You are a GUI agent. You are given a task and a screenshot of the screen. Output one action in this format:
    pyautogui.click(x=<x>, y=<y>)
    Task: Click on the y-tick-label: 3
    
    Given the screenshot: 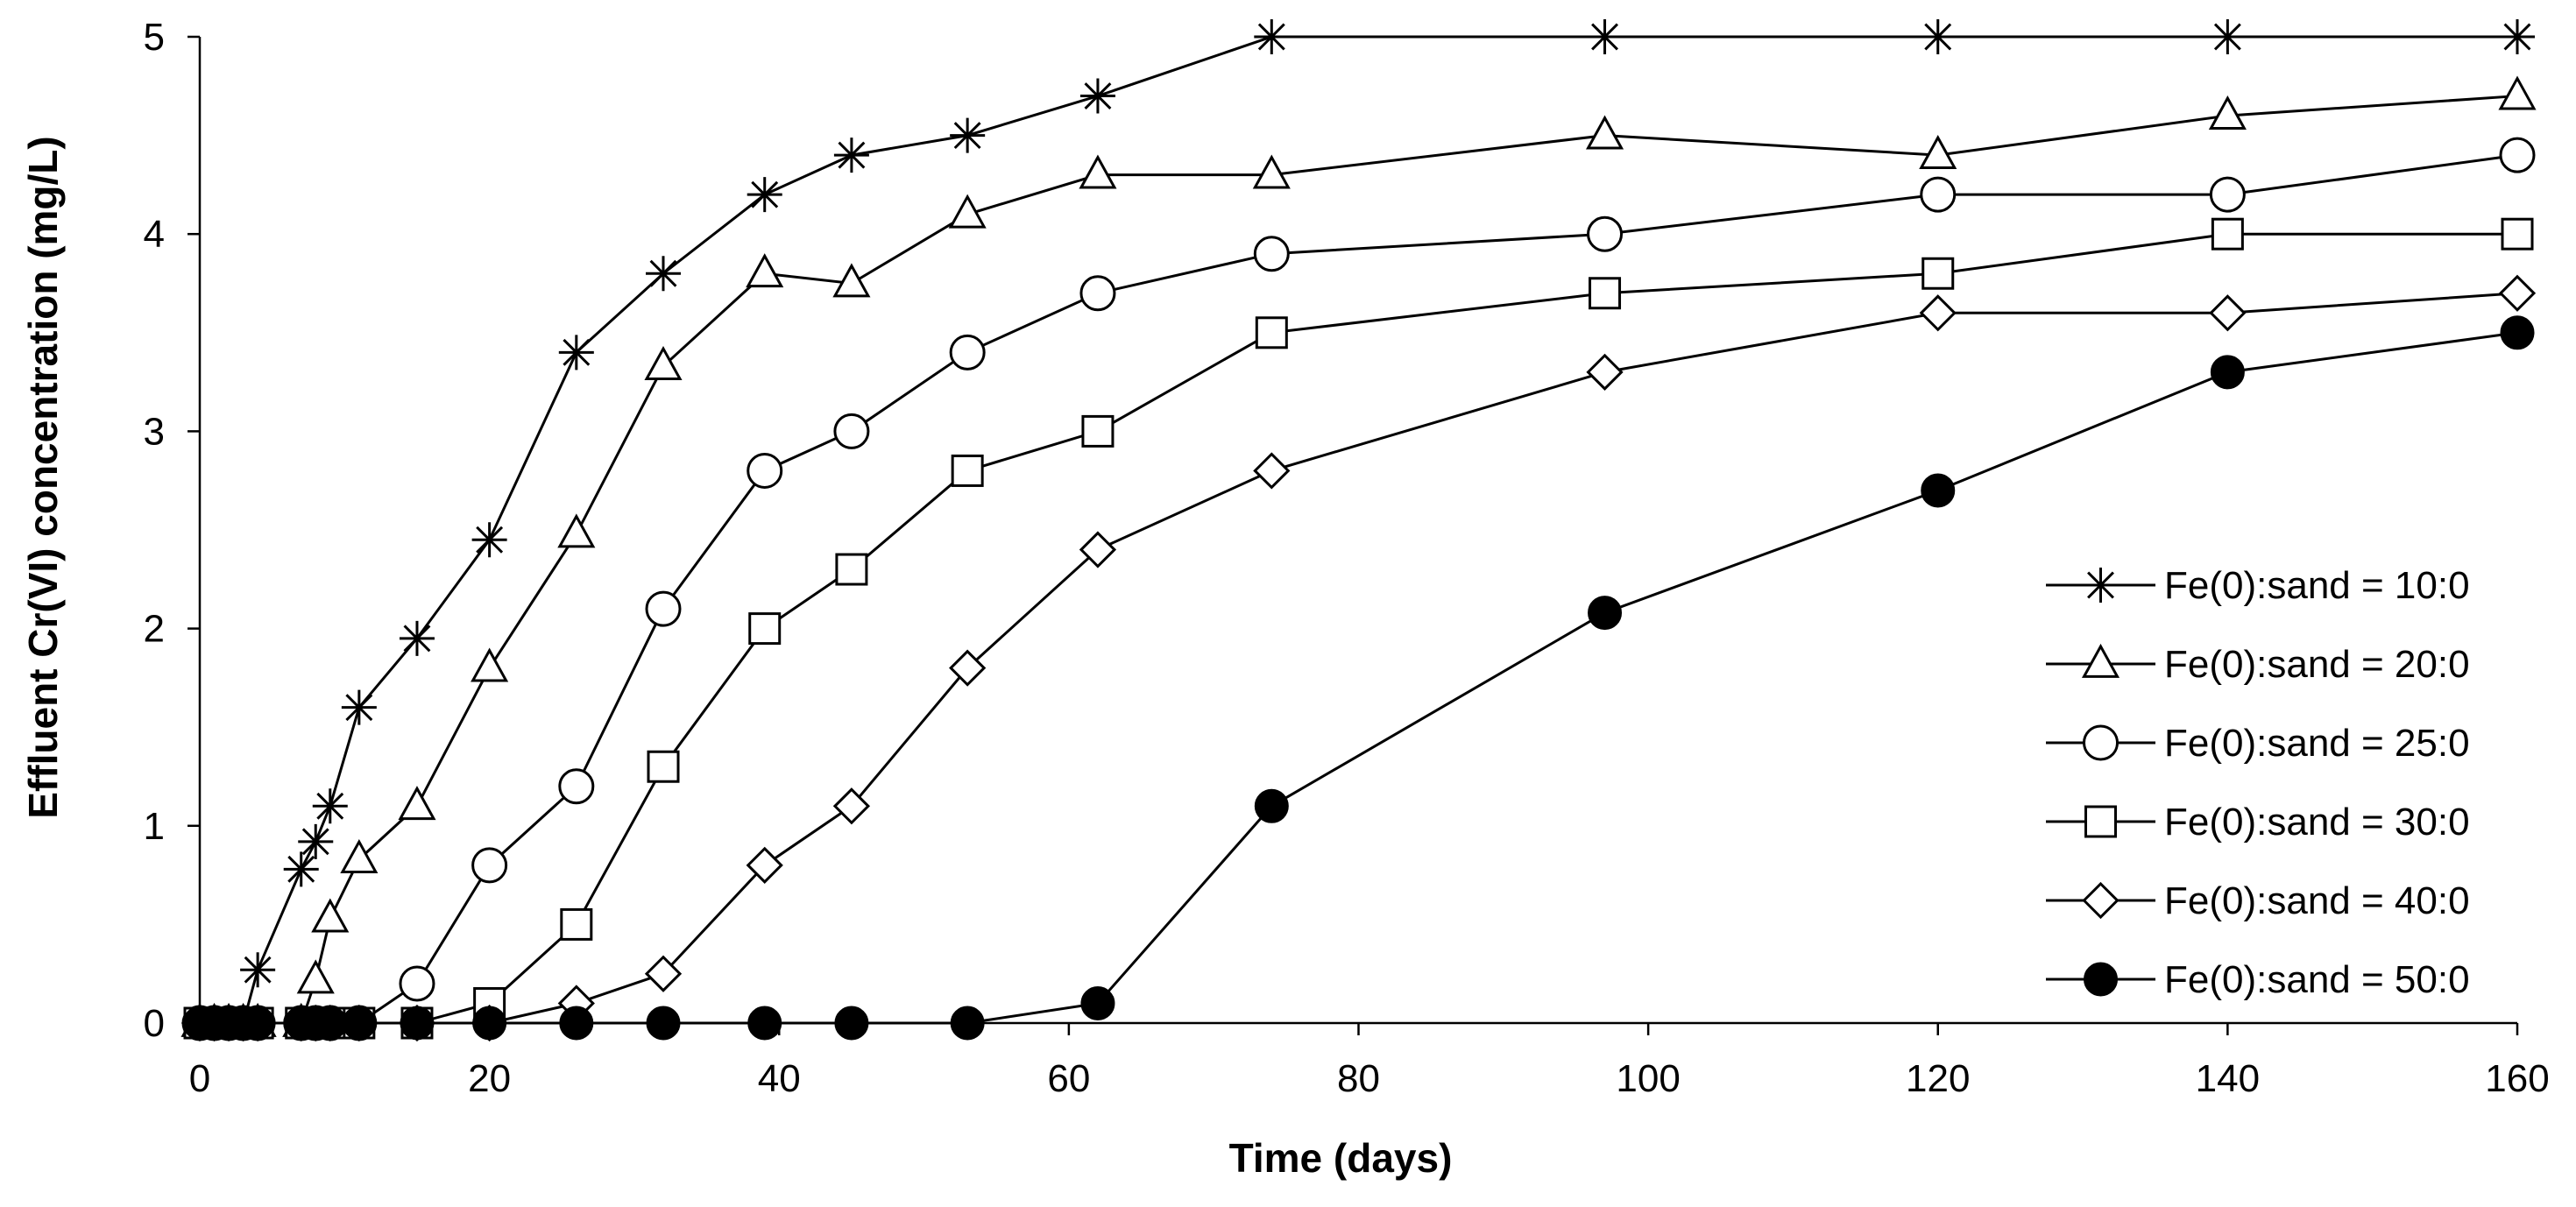 What is the action you would take?
    pyautogui.click(x=154, y=431)
    